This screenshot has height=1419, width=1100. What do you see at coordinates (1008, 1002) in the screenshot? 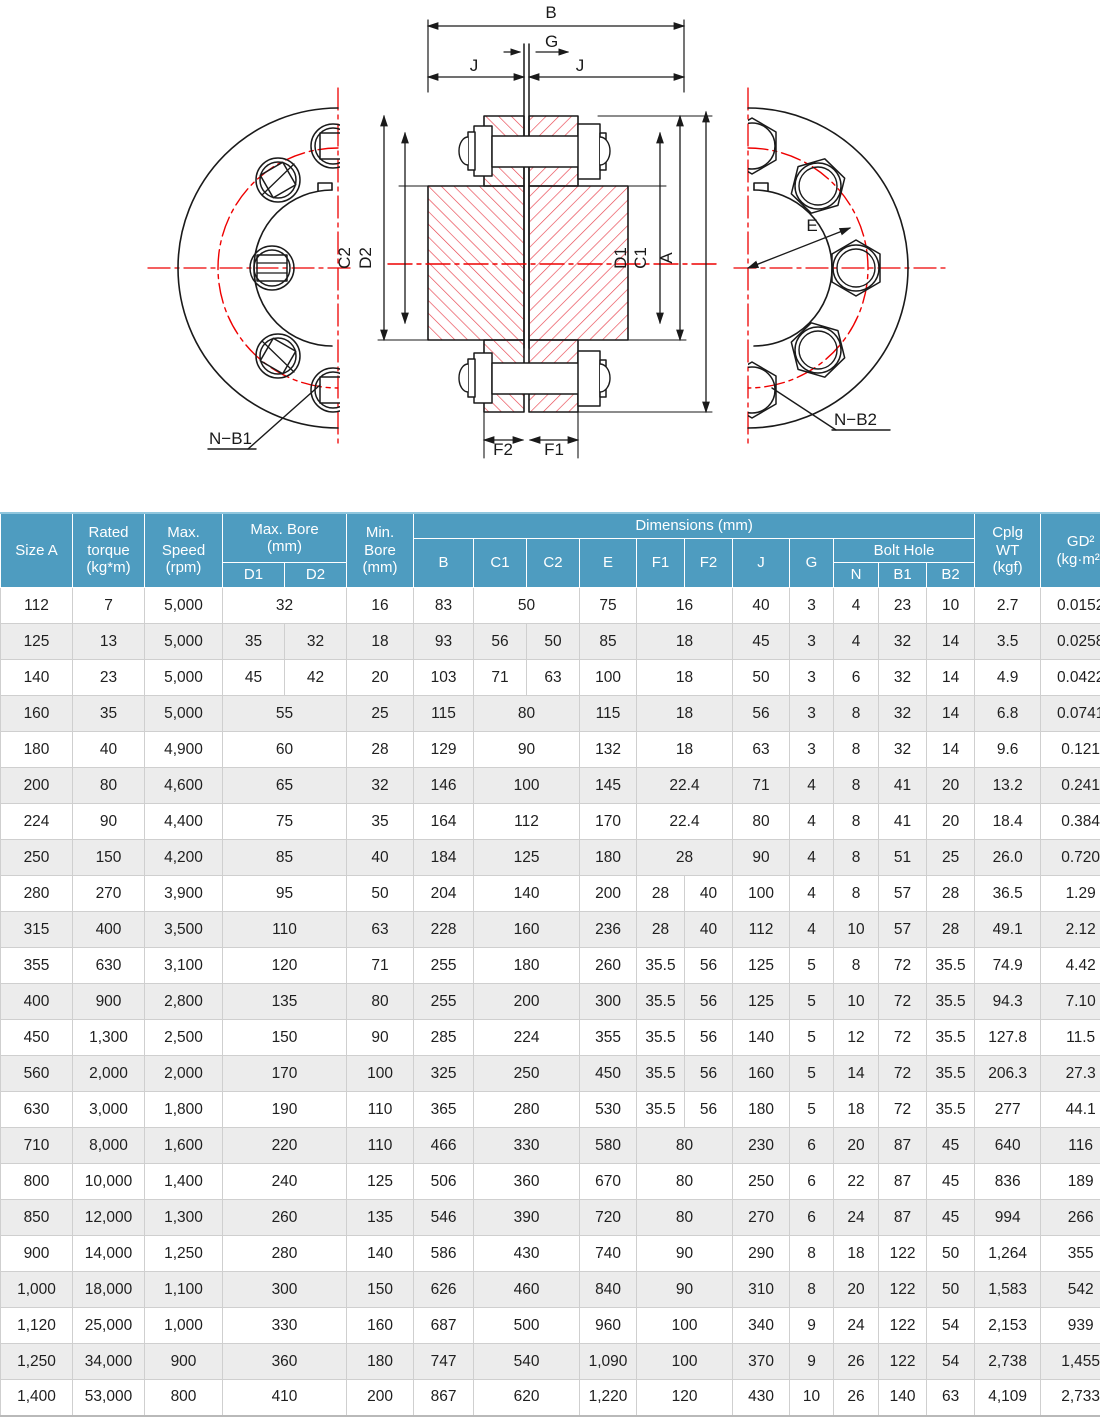
I see `cell-cplg-wt: 94.3` at bounding box center [1008, 1002].